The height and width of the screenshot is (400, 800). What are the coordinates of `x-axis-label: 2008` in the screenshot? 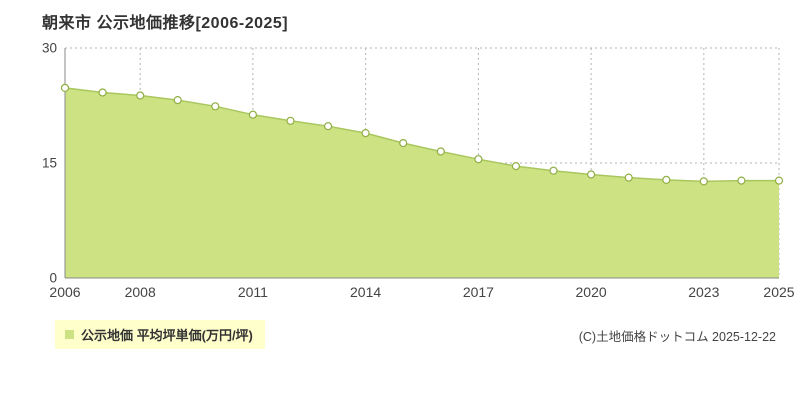 It's located at (140, 292).